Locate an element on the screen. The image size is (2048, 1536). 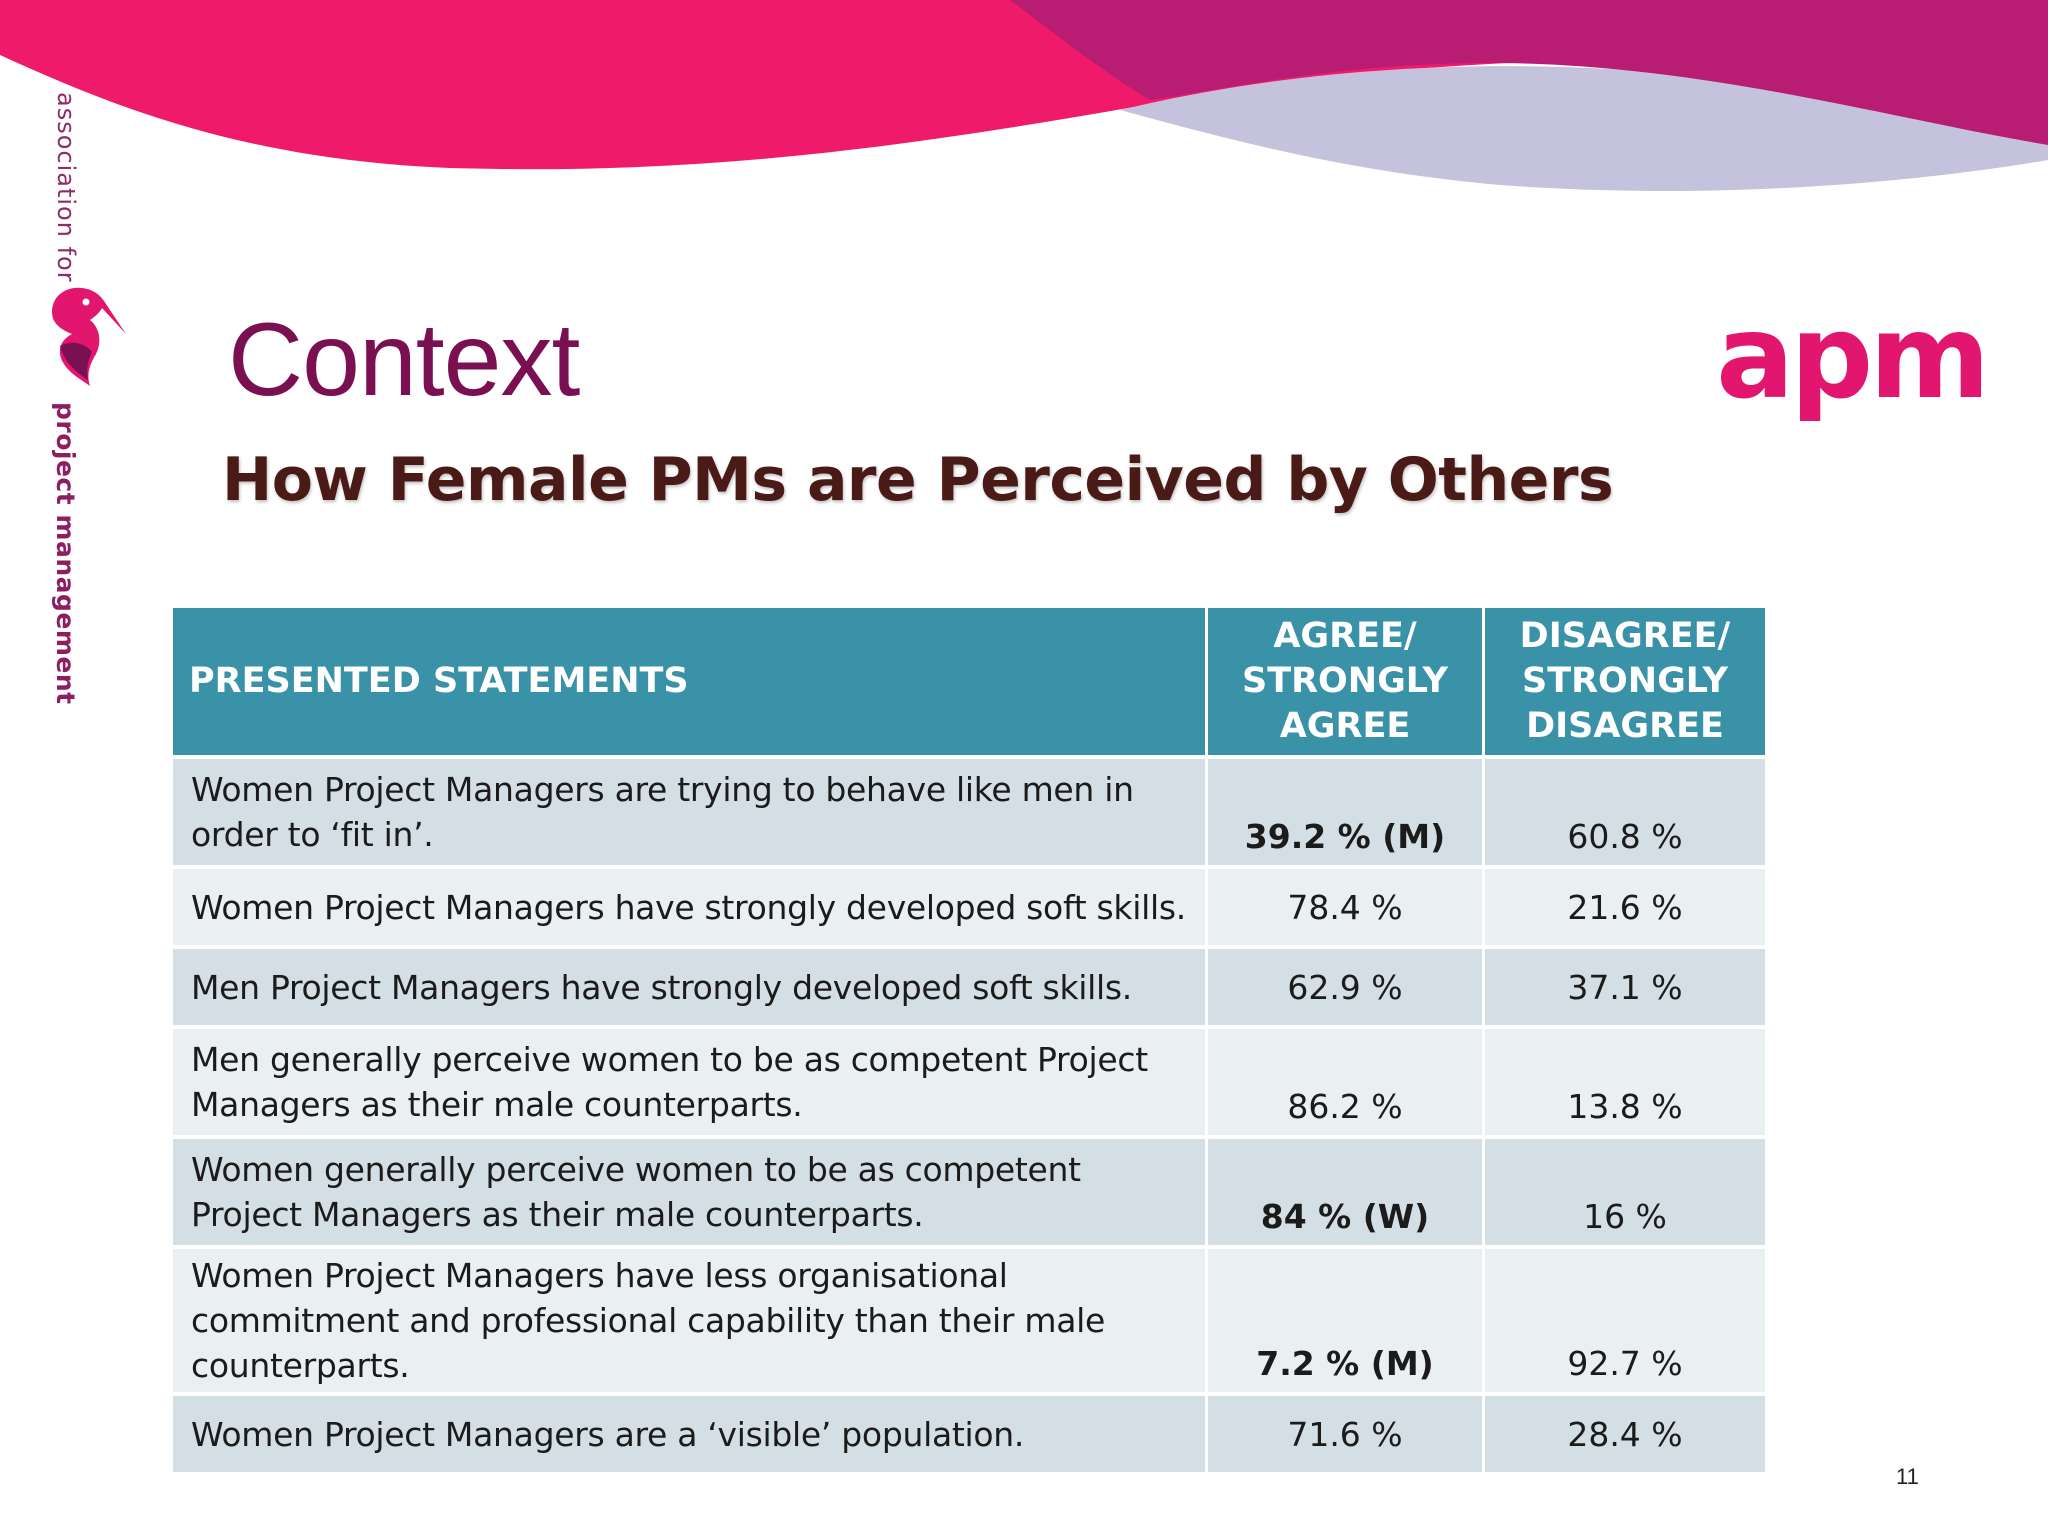
page-number: 11 is located at coordinates (1907, 1476).